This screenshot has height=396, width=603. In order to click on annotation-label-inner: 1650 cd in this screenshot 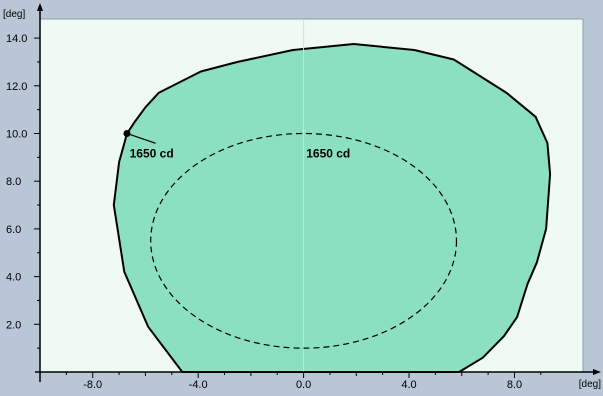, I will do `click(328, 153)`.